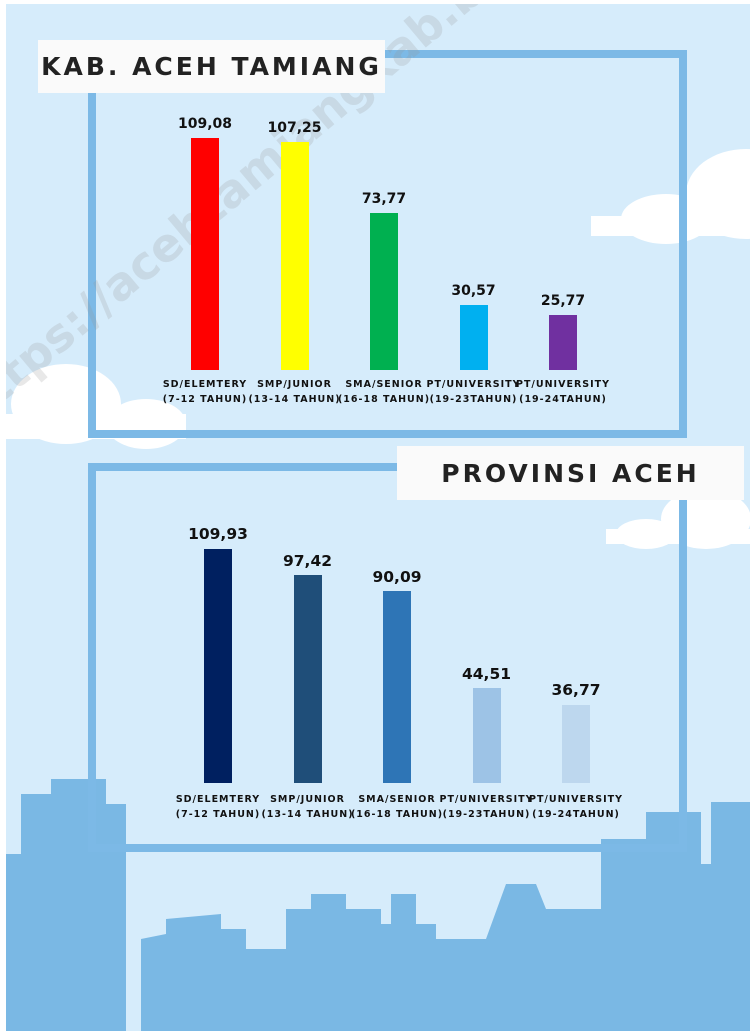  What do you see at coordinates (570, 473) in the screenshot?
I see `chart-title: PROVINSI ACEH` at bounding box center [570, 473].